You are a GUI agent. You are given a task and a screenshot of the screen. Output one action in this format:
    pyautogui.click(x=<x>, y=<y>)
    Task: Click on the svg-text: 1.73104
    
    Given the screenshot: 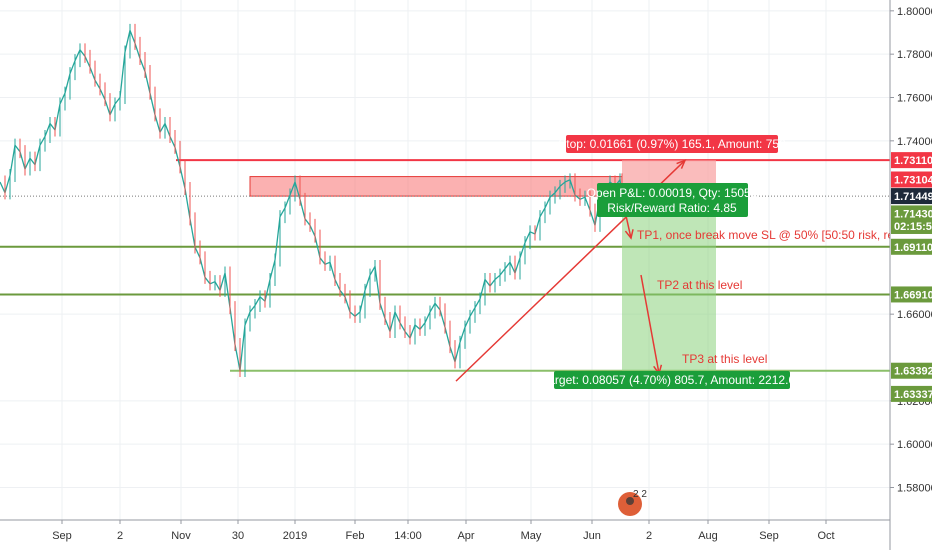 What is the action you would take?
    pyautogui.click(x=913, y=181)
    